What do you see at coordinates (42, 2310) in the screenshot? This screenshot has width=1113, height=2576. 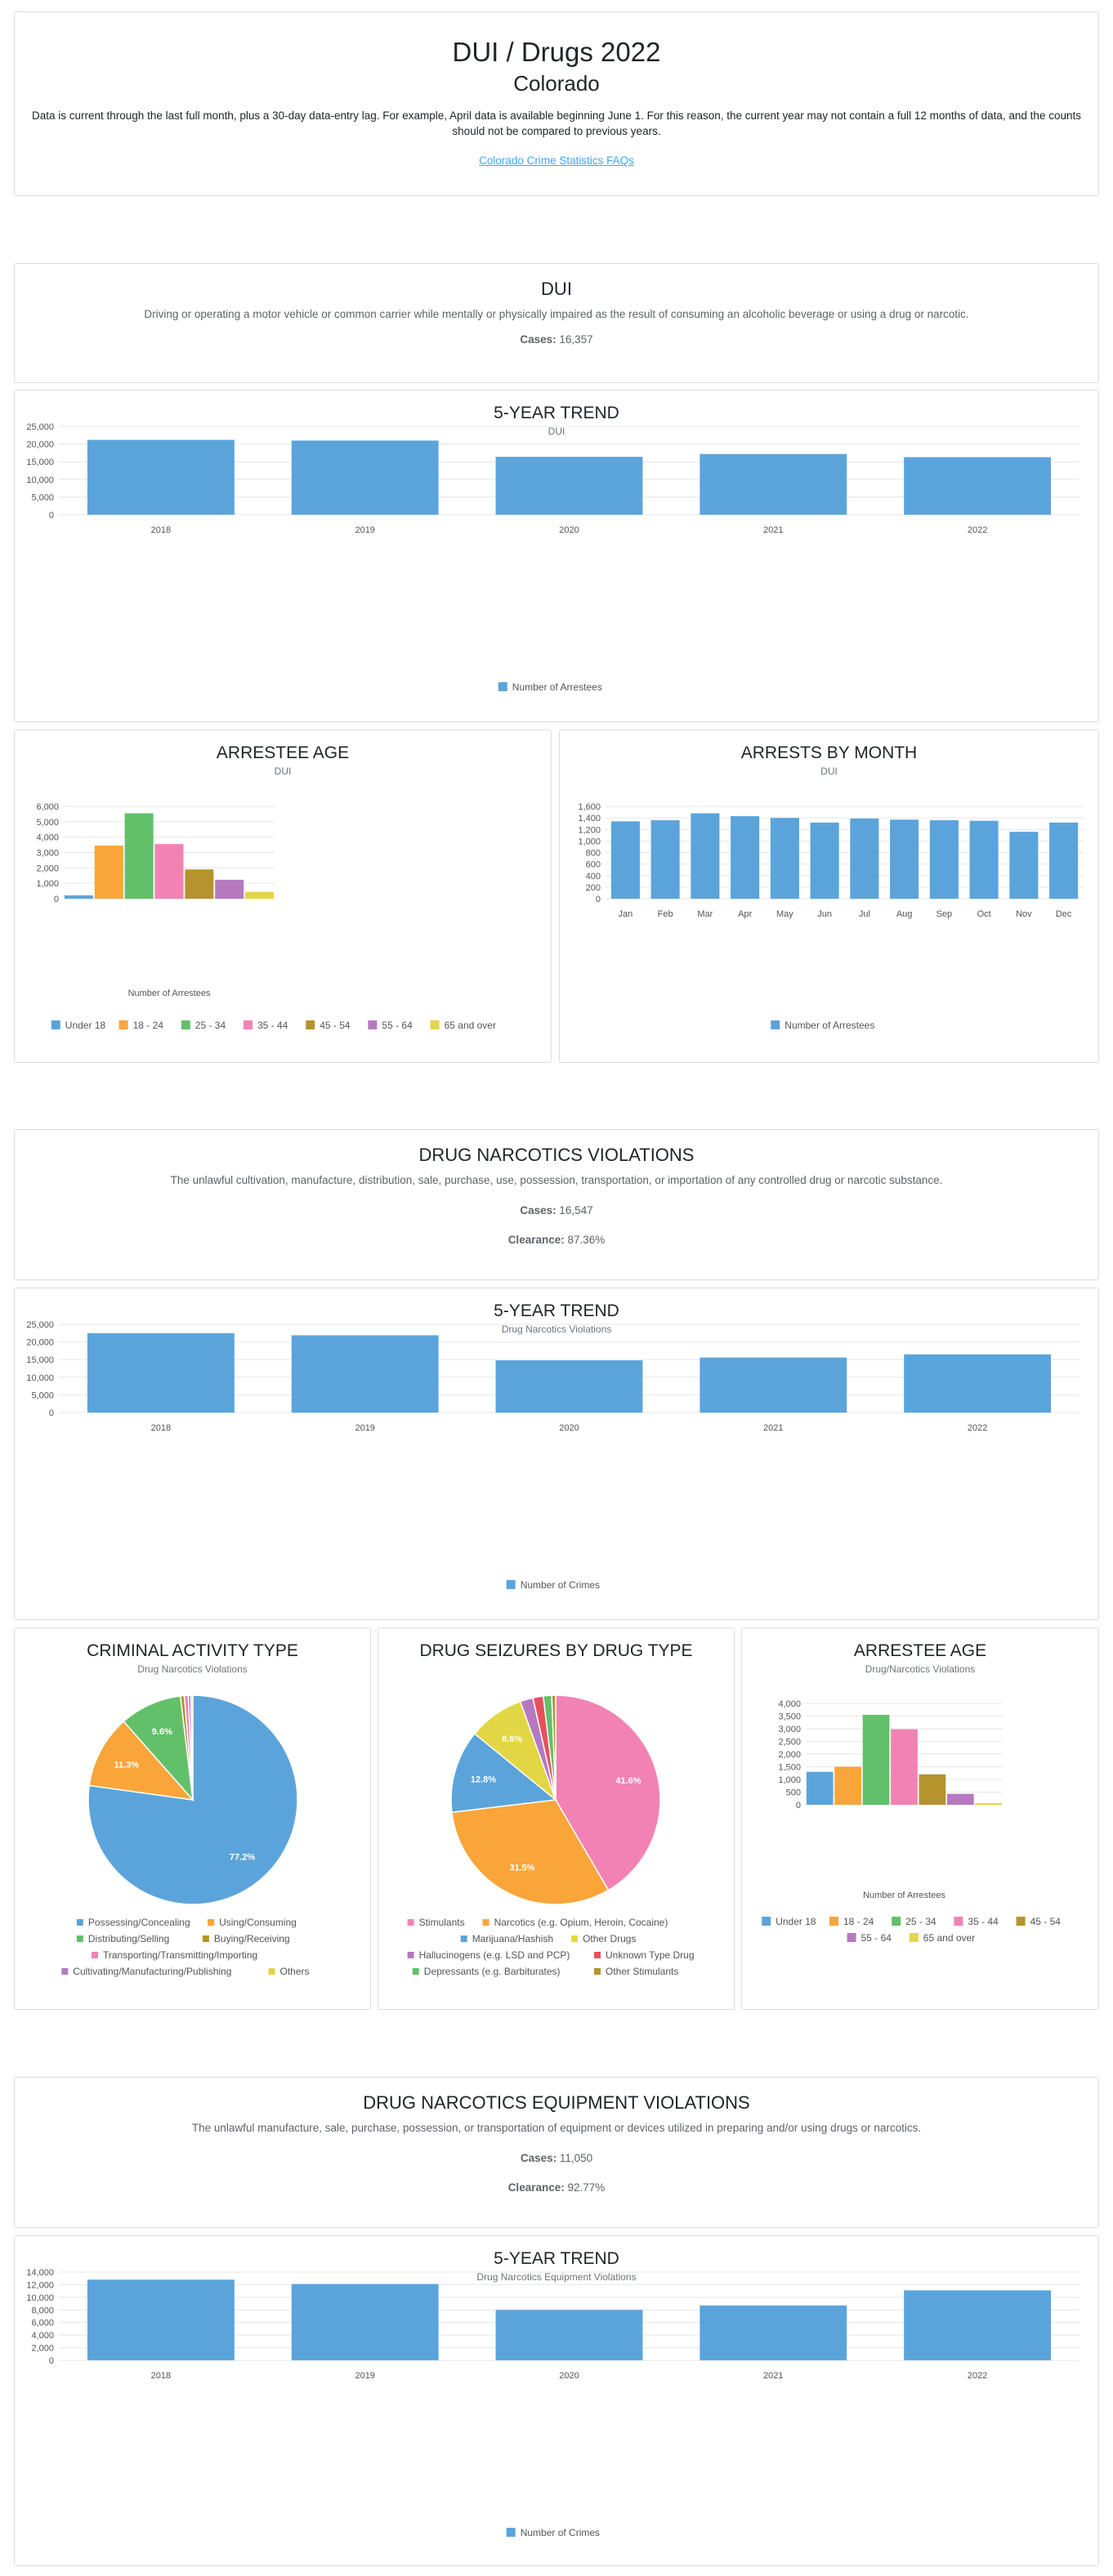 I see `y-tick-label: 8,000` at bounding box center [42, 2310].